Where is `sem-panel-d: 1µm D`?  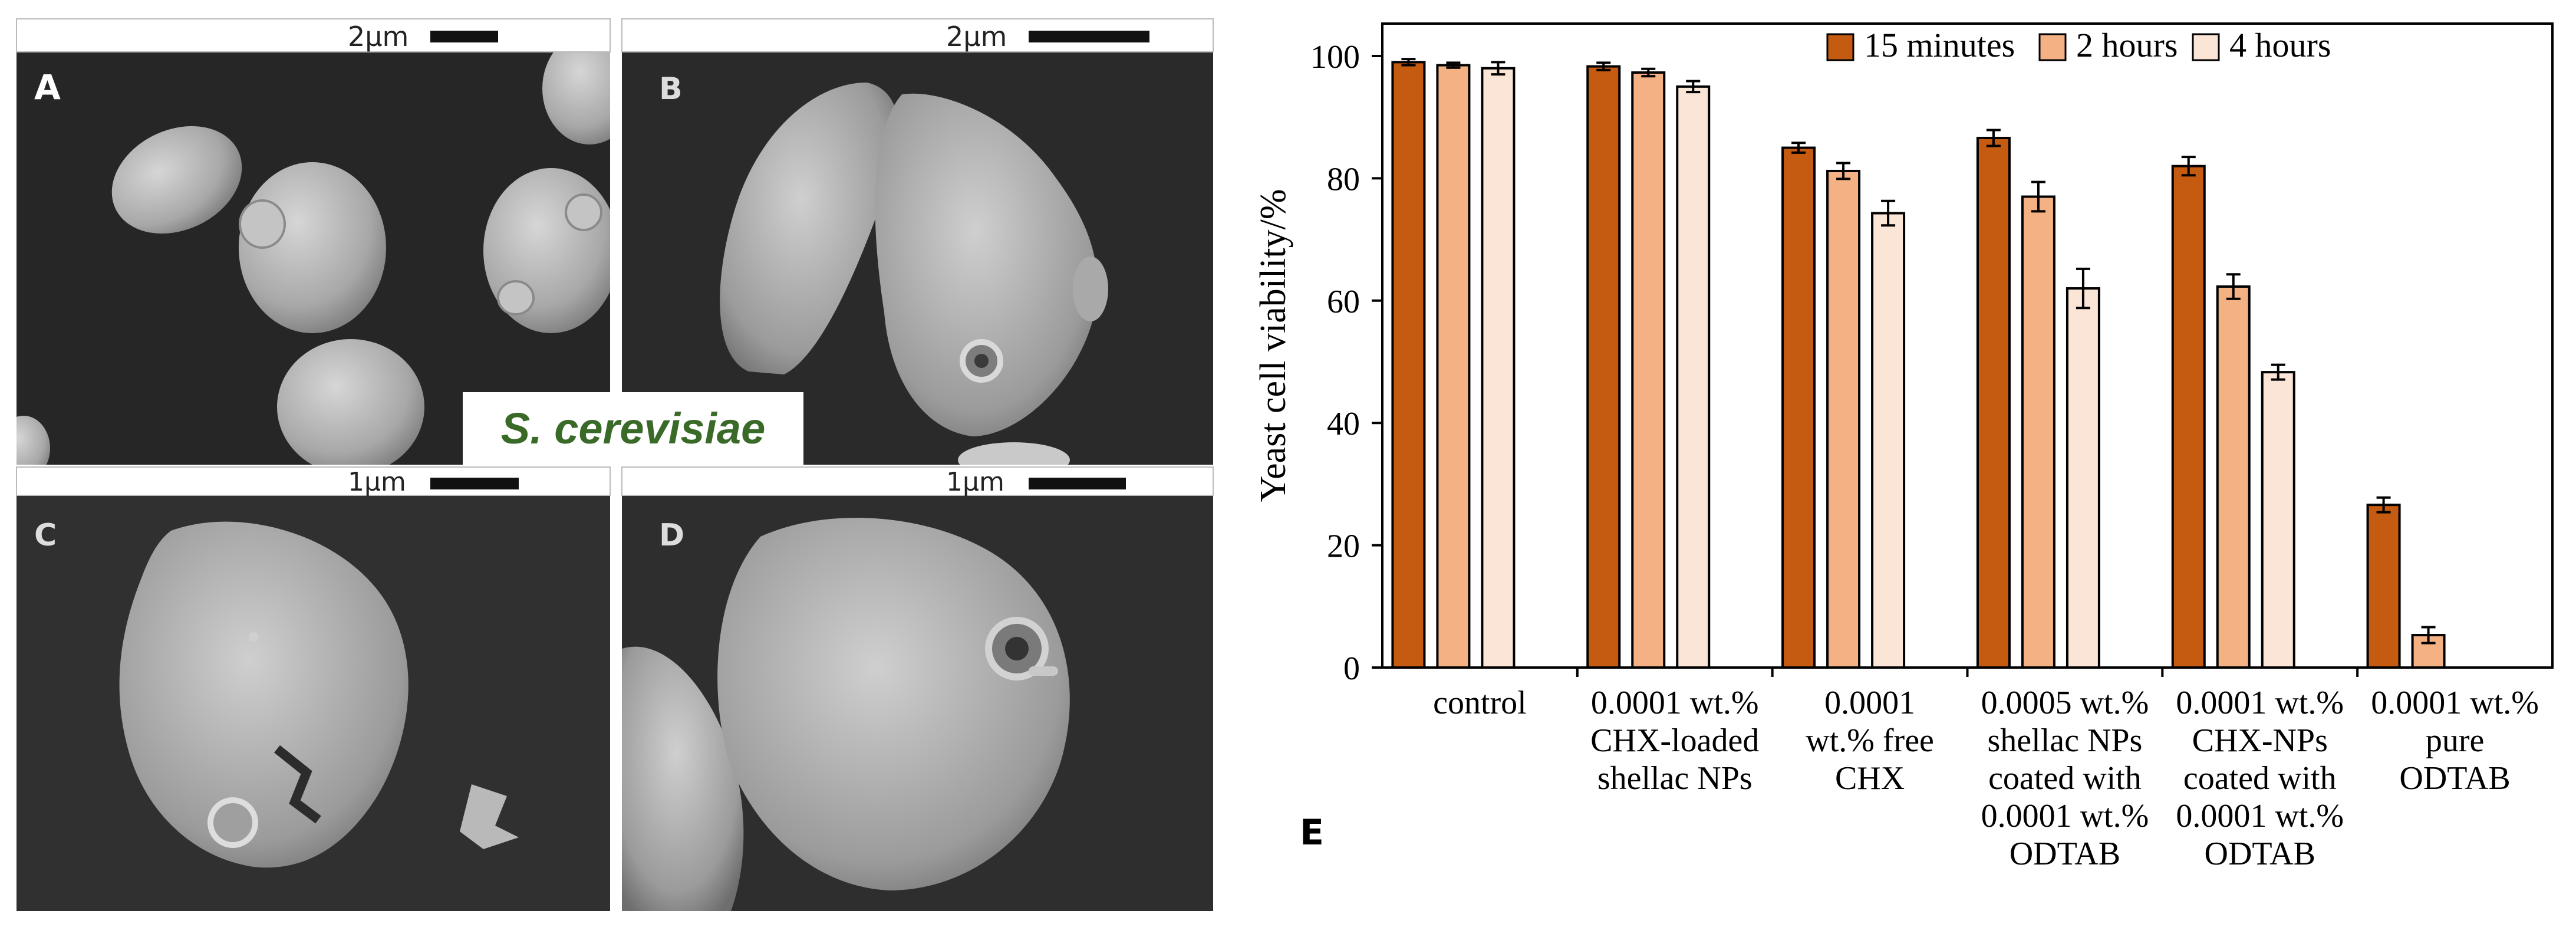
sem-panel-d: 1µm D is located at coordinates (917, 688).